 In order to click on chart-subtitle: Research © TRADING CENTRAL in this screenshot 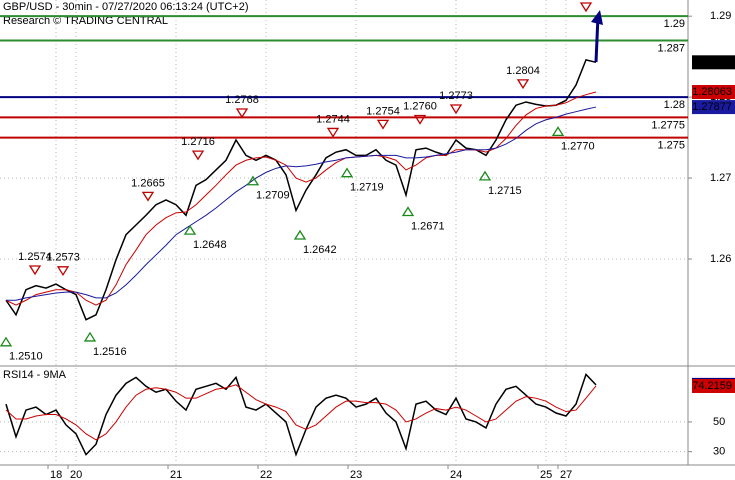, I will do `click(85, 21)`.